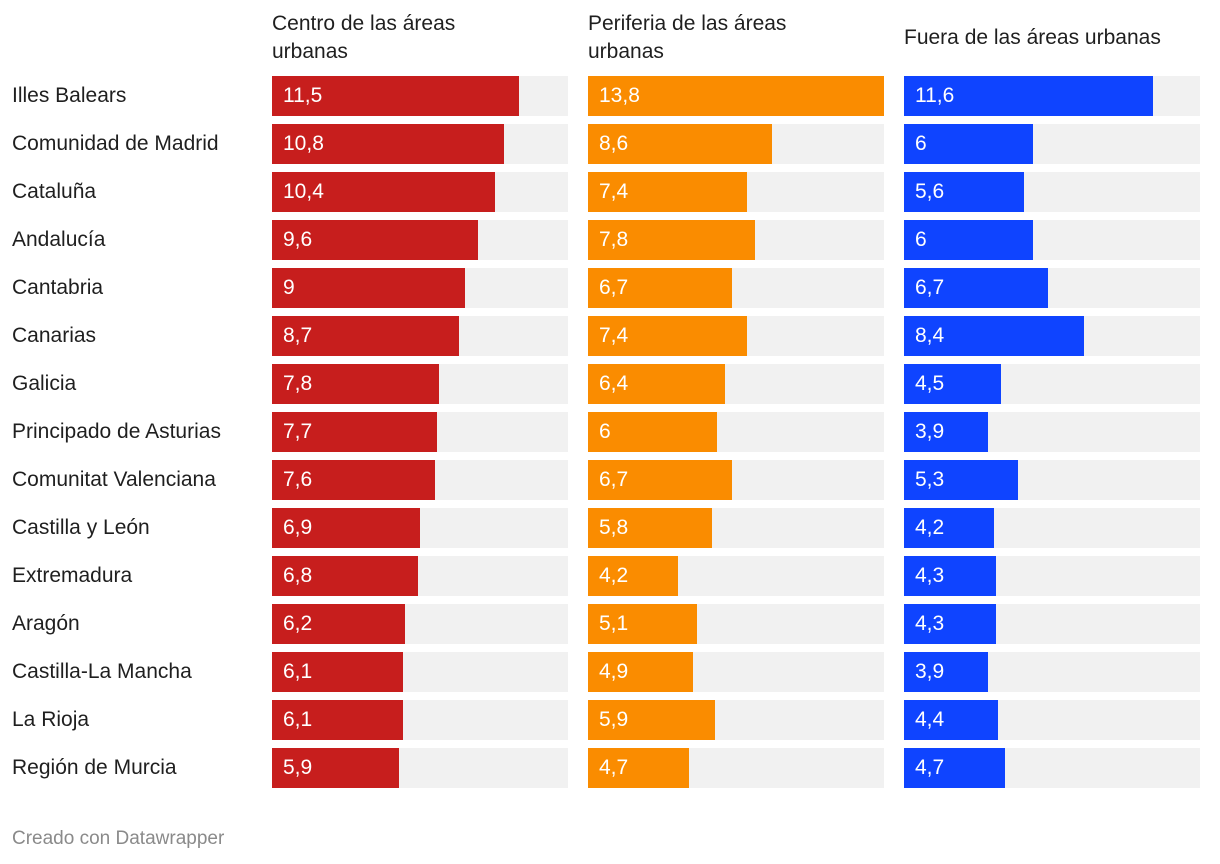 The width and height of the screenshot is (1220, 864). I want to click on bar: 4,7, so click(954, 768).